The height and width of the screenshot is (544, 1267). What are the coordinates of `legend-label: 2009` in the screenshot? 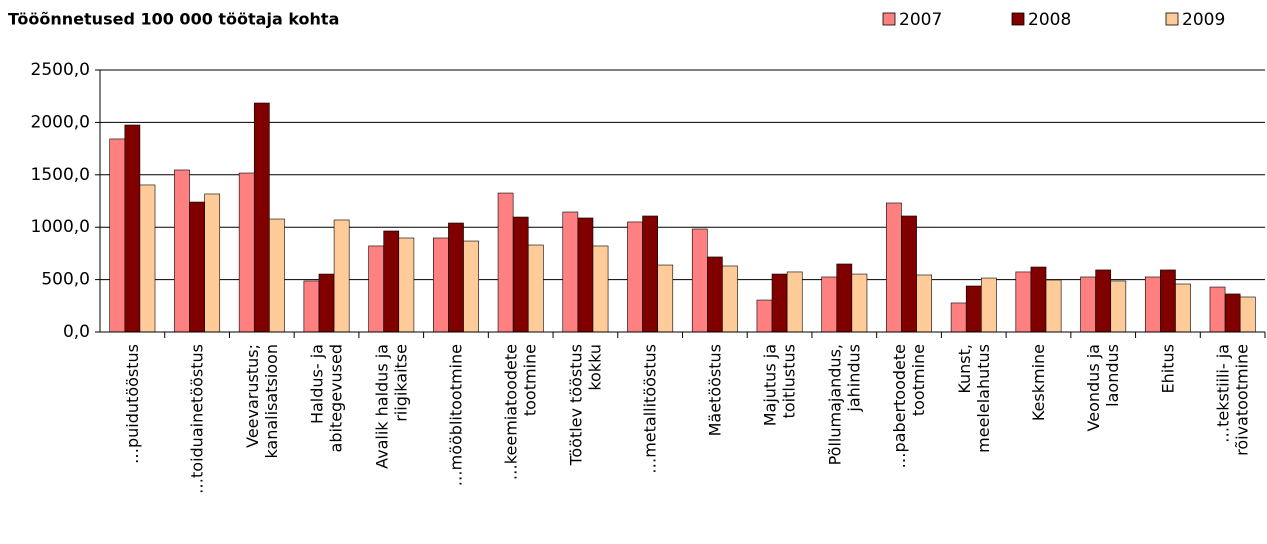 It's located at (1203, 20).